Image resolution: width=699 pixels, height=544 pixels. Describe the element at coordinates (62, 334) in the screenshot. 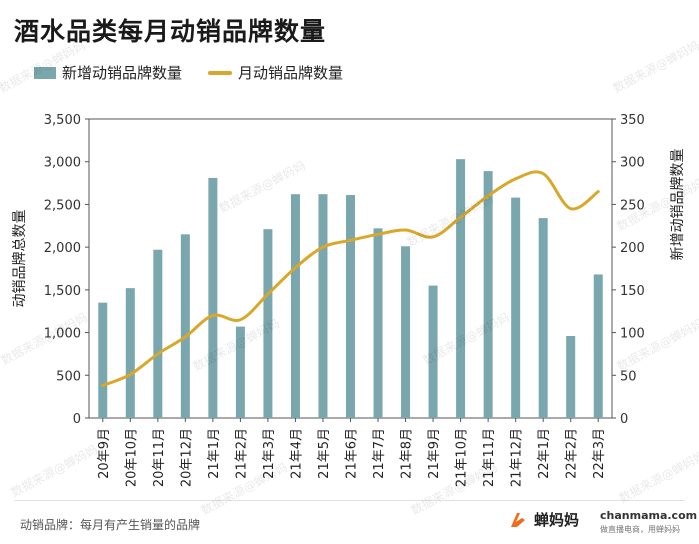

I see `y-tick-label: 1,000` at that location.